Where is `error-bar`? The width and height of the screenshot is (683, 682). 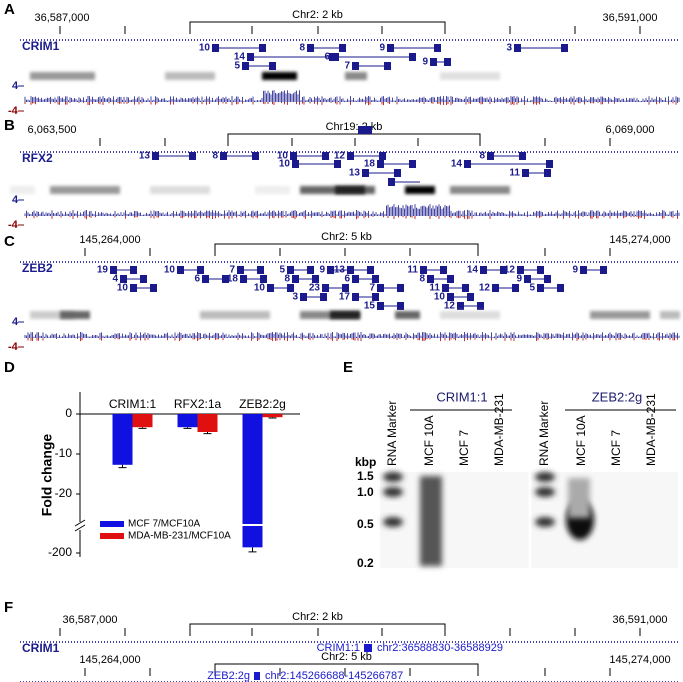 error-bar is located at coordinates (252, 550).